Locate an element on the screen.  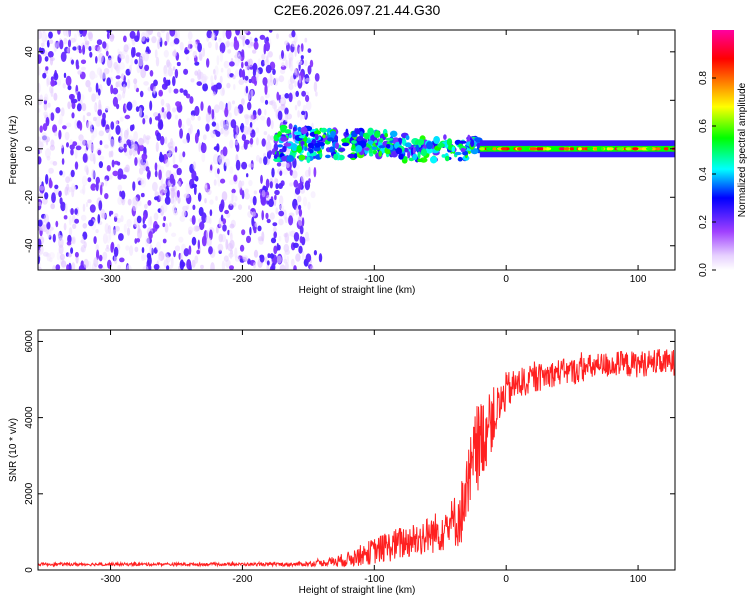
x-tick-label: -100 is located at coordinates (374, 579).